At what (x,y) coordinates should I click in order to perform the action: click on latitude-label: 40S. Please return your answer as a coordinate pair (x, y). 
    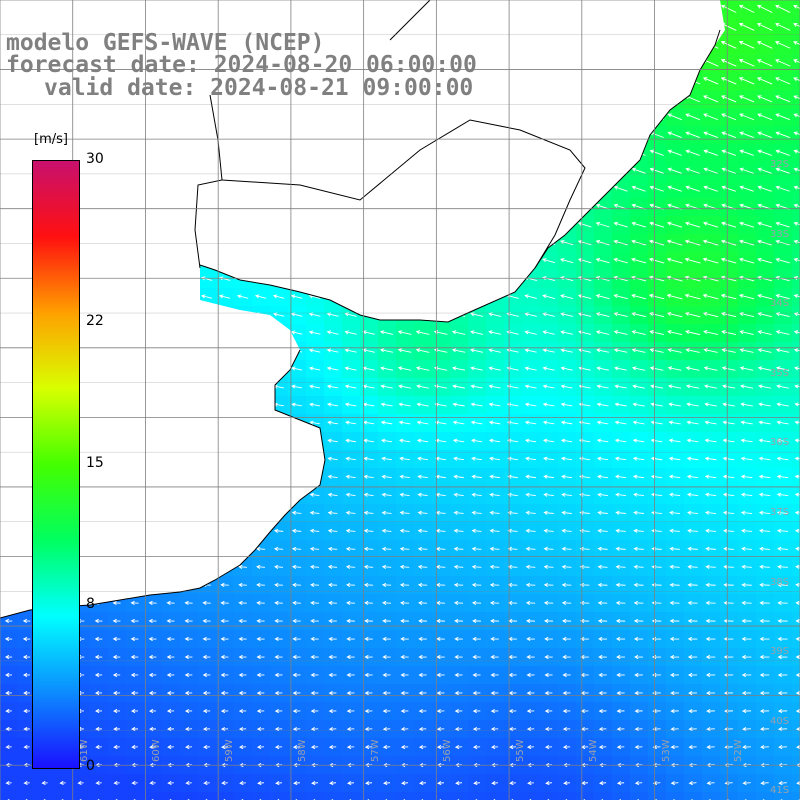
    Looking at the image, I should click on (780, 721).